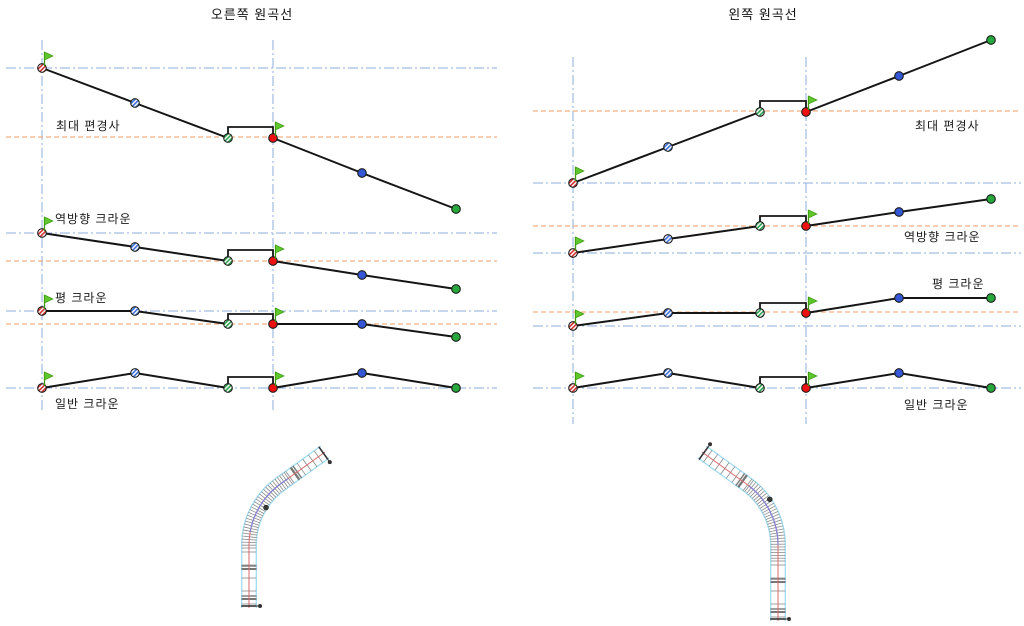  I want to click on right-column-title: 왼쪽 원곡선, so click(763, 14).